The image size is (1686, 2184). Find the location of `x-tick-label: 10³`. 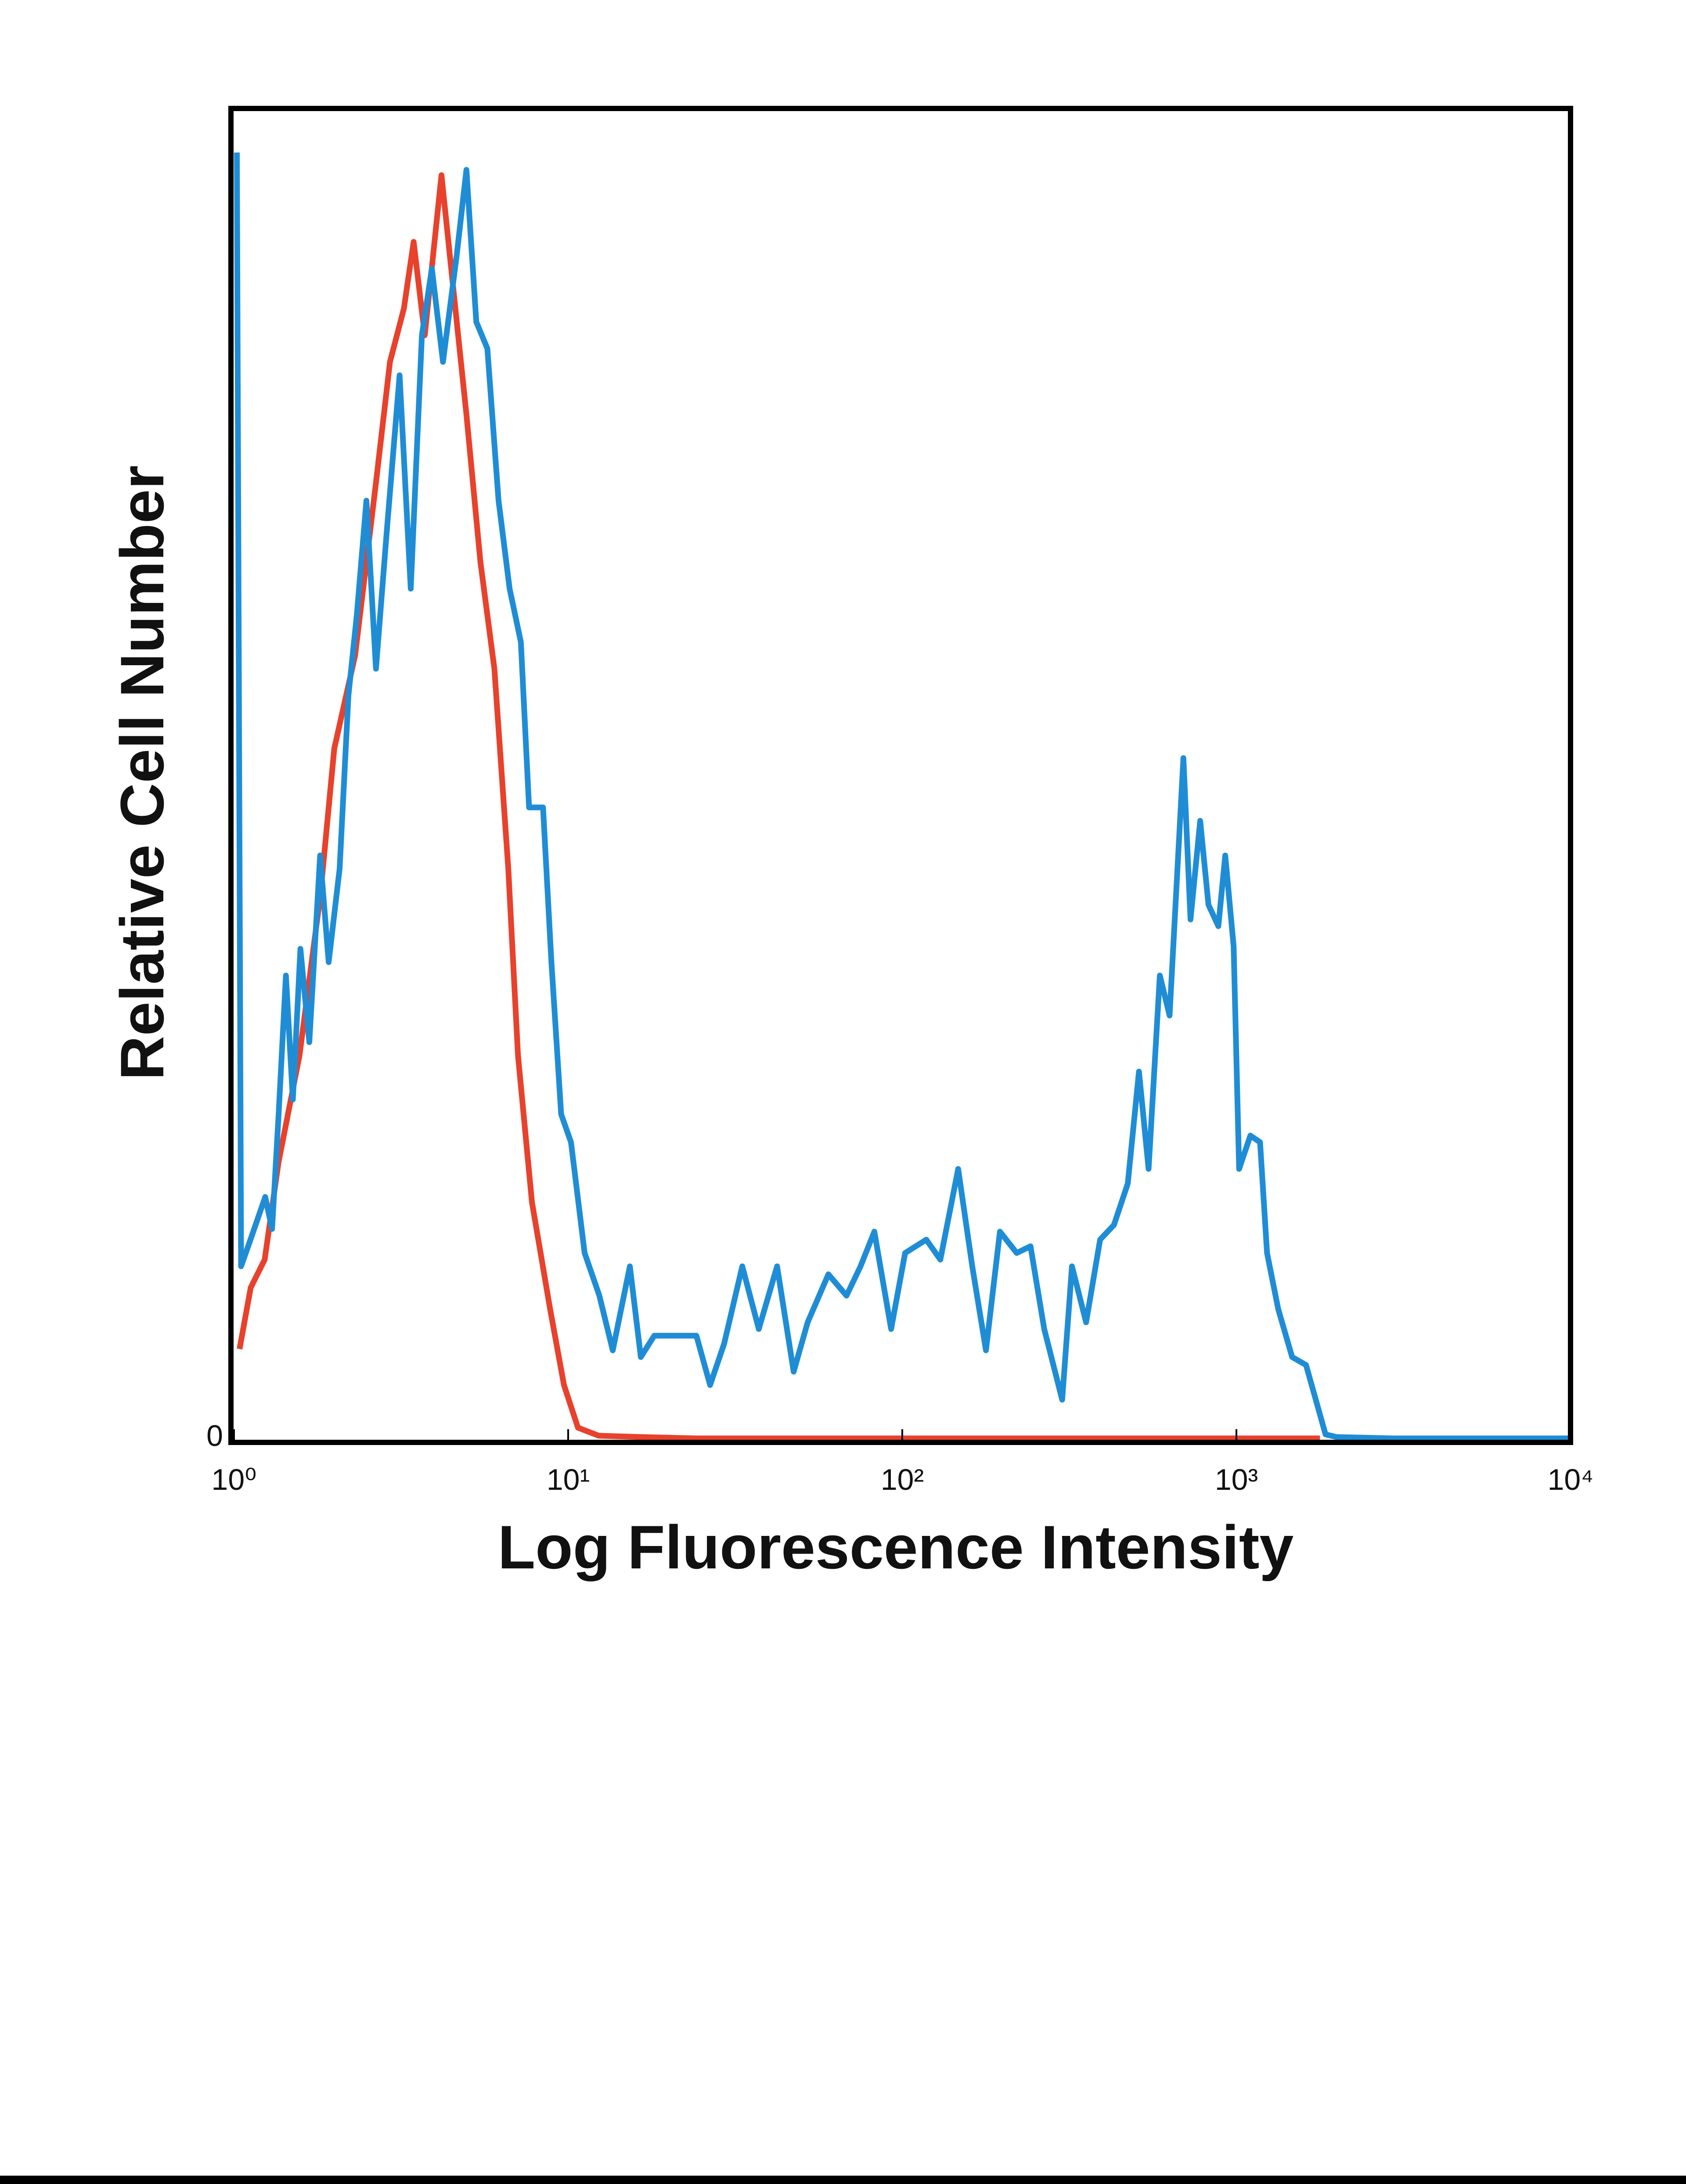

x-tick-label: 10³ is located at coordinates (1237, 1479).